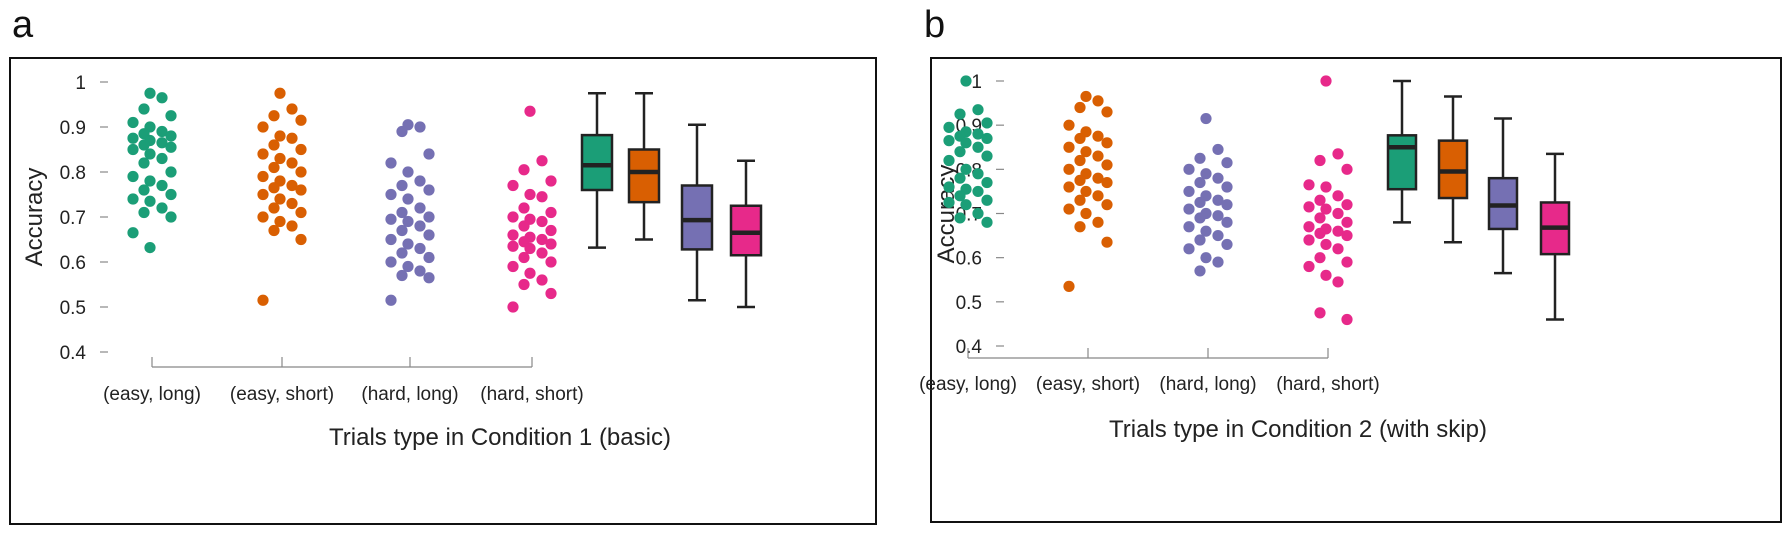 This screenshot has width=1784, height=535. I want to click on y-axis-label: Accuracy, so click(34, 217).